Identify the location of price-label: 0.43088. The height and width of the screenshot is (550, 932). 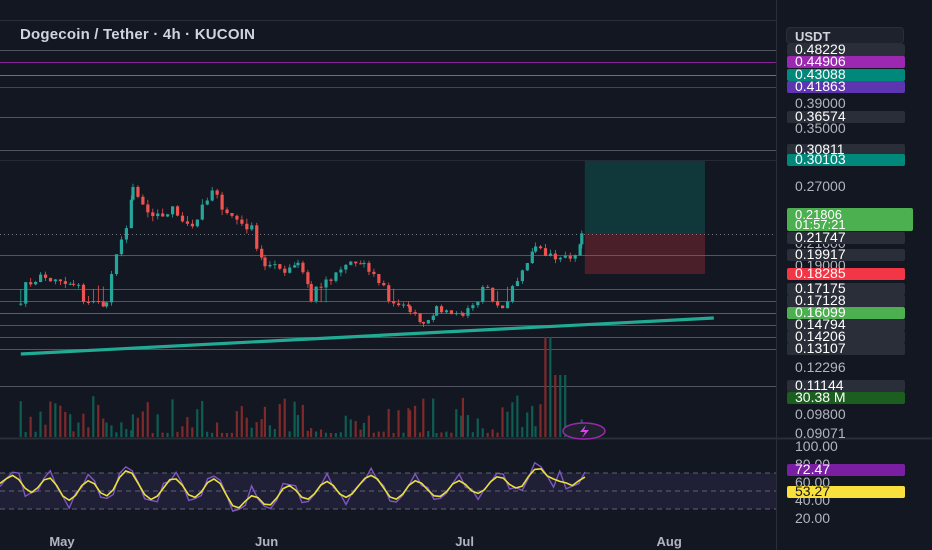
(846, 74).